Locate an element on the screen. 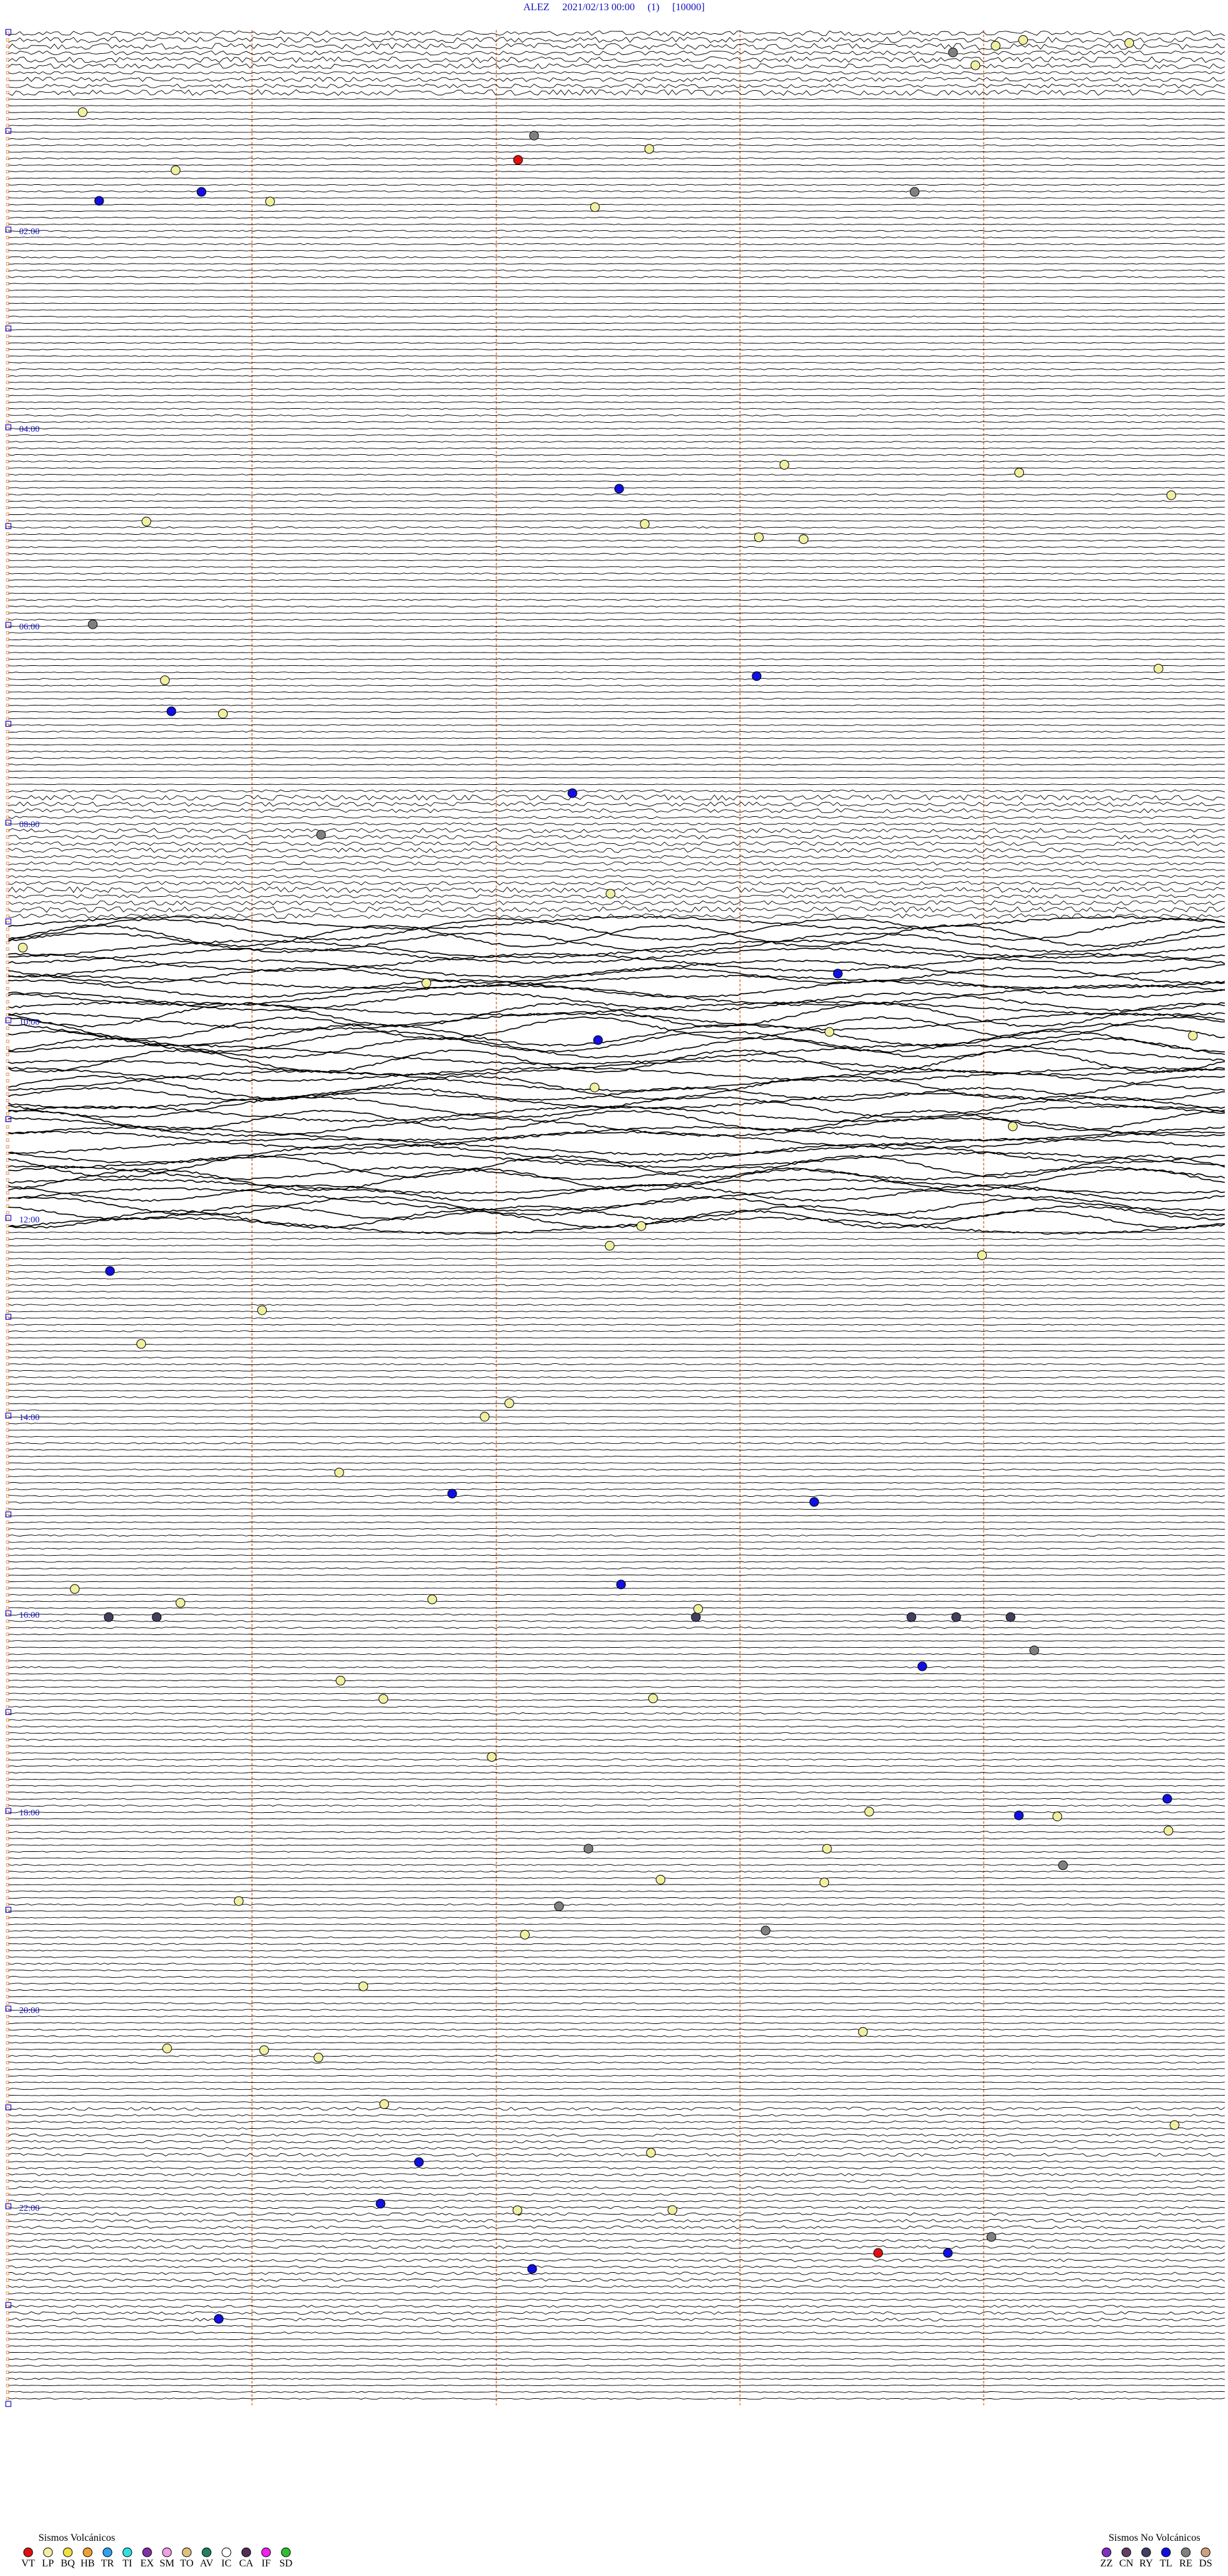 The height and width of the screenshot is (2576, 1228). legend-label: RE is located at coordinates (1185, 2563).